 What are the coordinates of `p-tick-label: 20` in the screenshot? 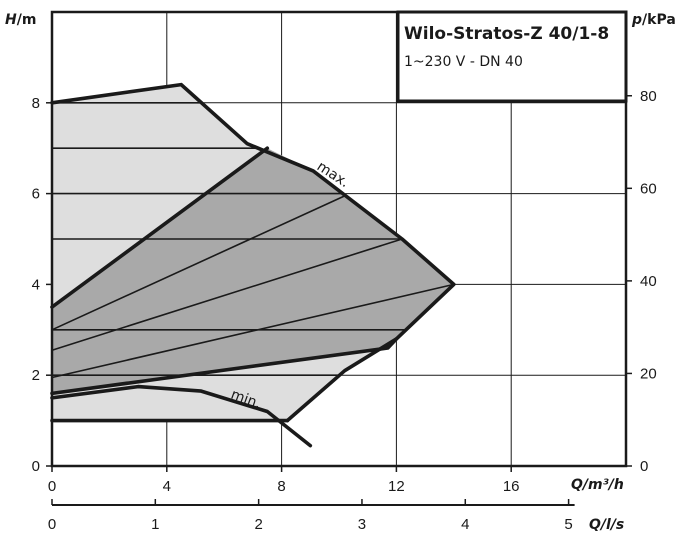 It's located at (648, 373).